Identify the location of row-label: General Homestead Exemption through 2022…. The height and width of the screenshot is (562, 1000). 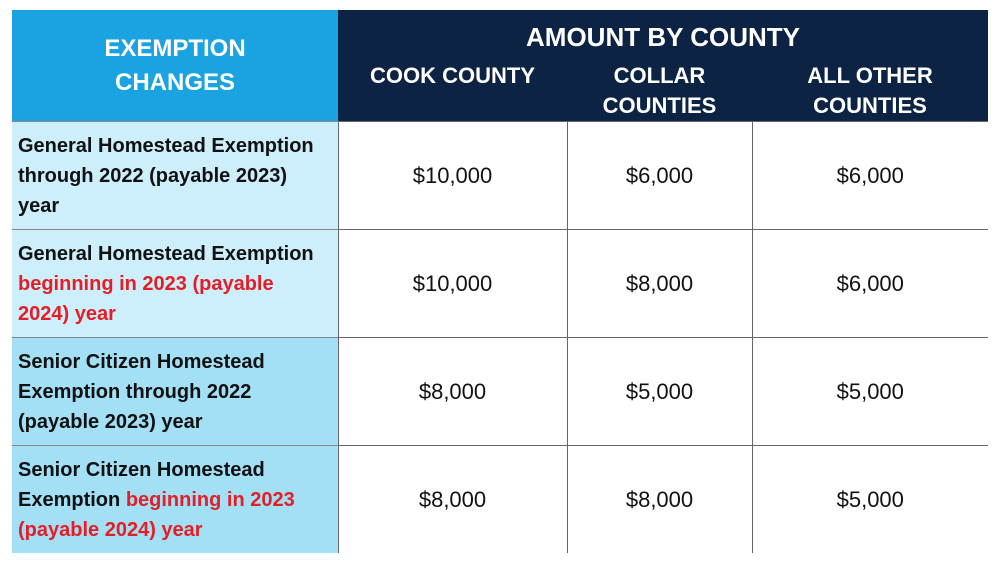
(175, 175).